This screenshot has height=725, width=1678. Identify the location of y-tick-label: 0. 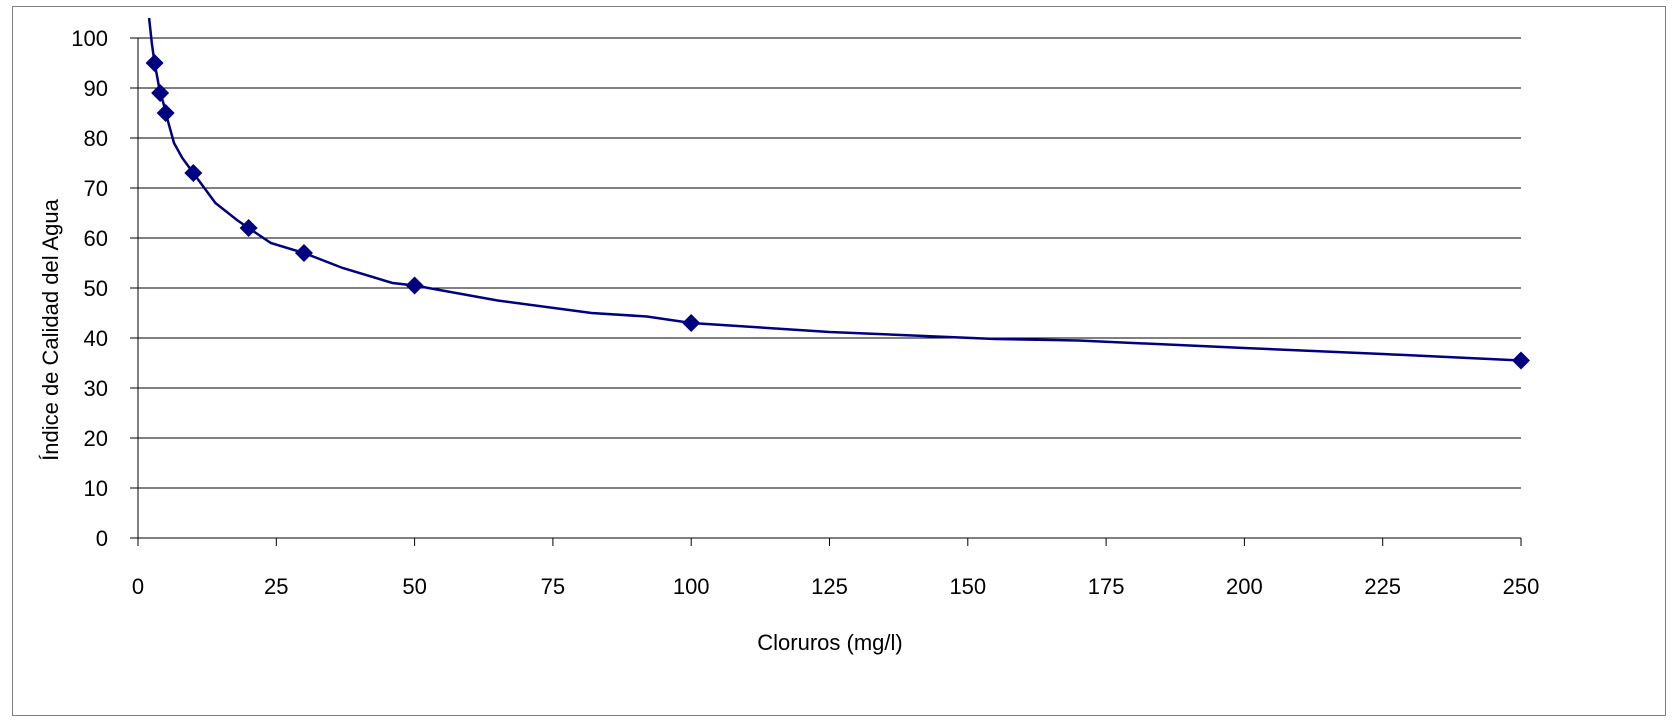
(102, 538).